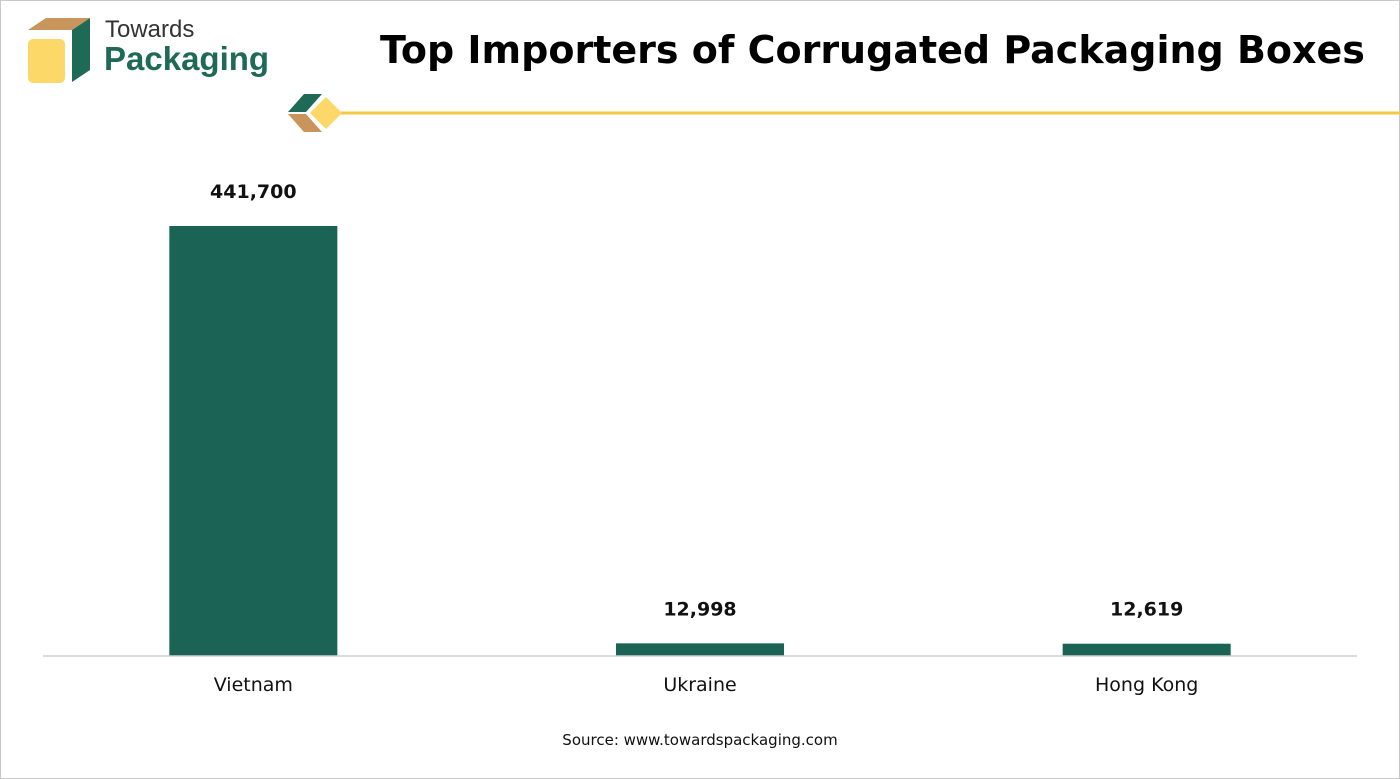 Image resolution: width=1400 pixels, height=779 pixels. What do you see at coordinates (305, 103) in the screenshot?
I see `divider-diamond-icon` at bounding box center [305, 103].